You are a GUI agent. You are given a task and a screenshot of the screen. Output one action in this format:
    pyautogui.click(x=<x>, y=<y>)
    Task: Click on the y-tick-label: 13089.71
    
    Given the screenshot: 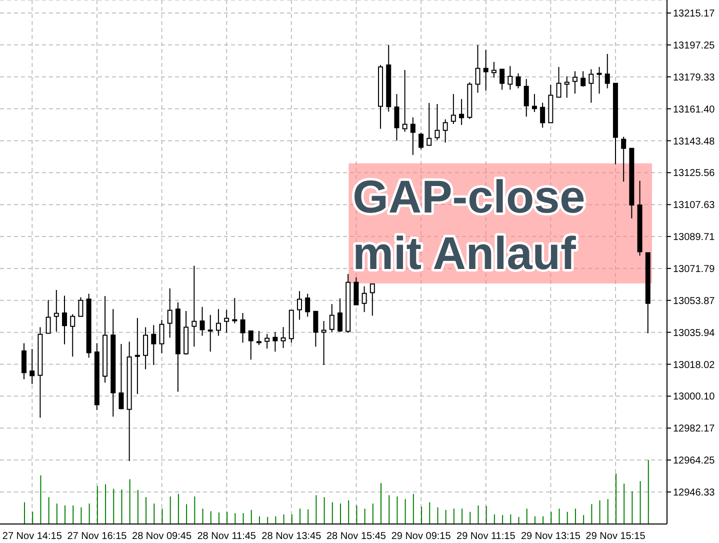 What is the action you would take?
    pyautogui.click(x=694, y=238)
    